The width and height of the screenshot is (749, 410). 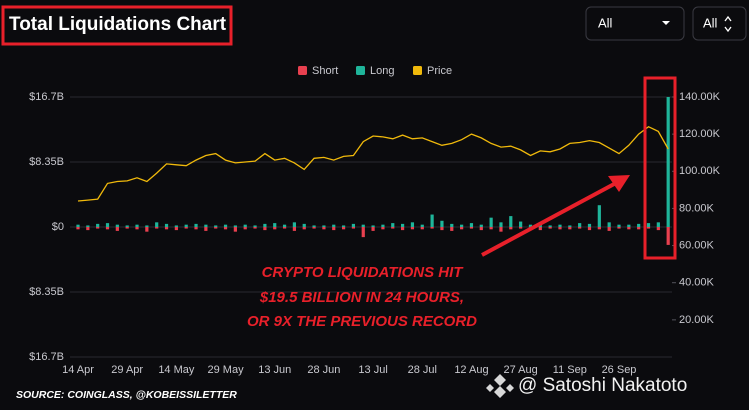 I want to click on y2-tick-label: 140.00K, so click(x=700, y=97).